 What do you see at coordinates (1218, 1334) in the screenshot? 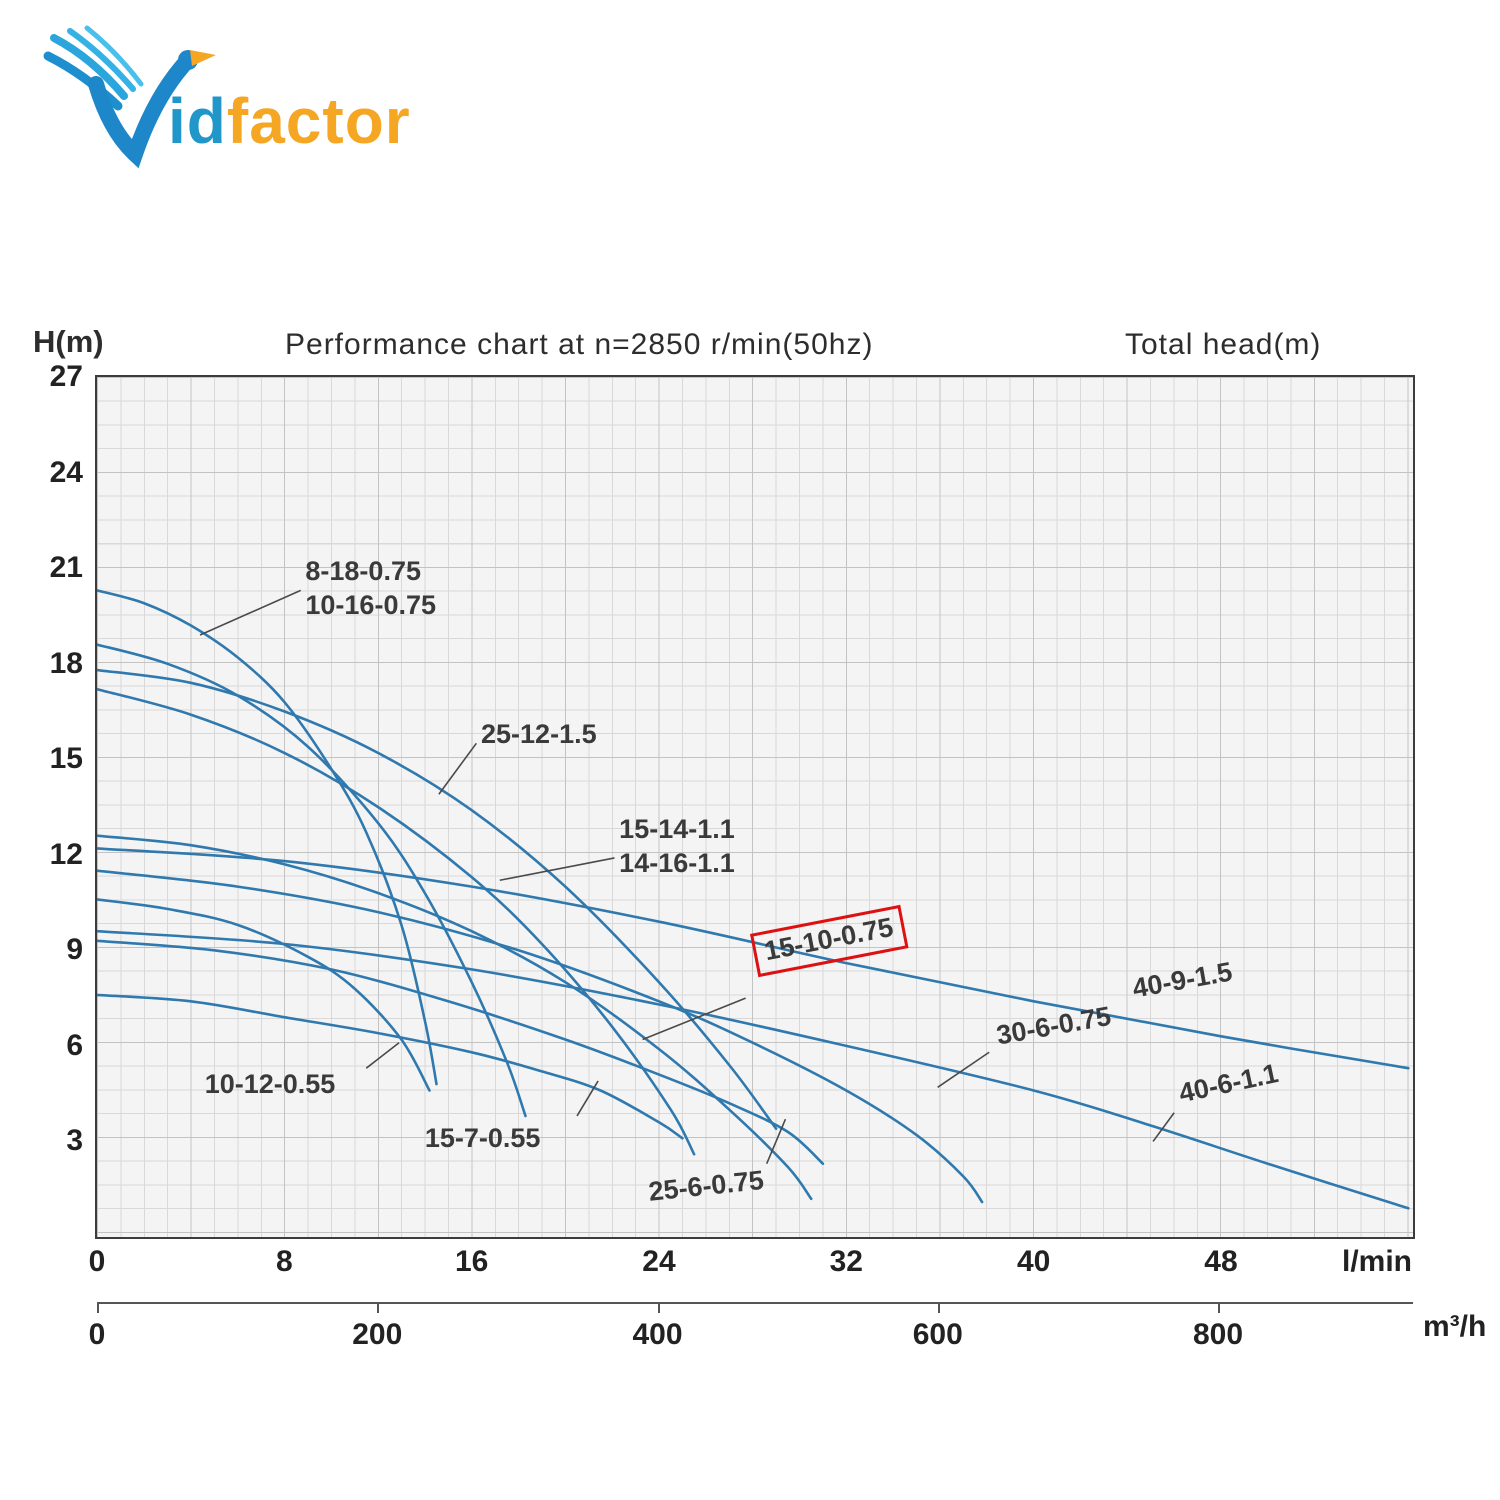
I see `secondary-axis-tick-label: 800` at bounding box center [1218, 1334].